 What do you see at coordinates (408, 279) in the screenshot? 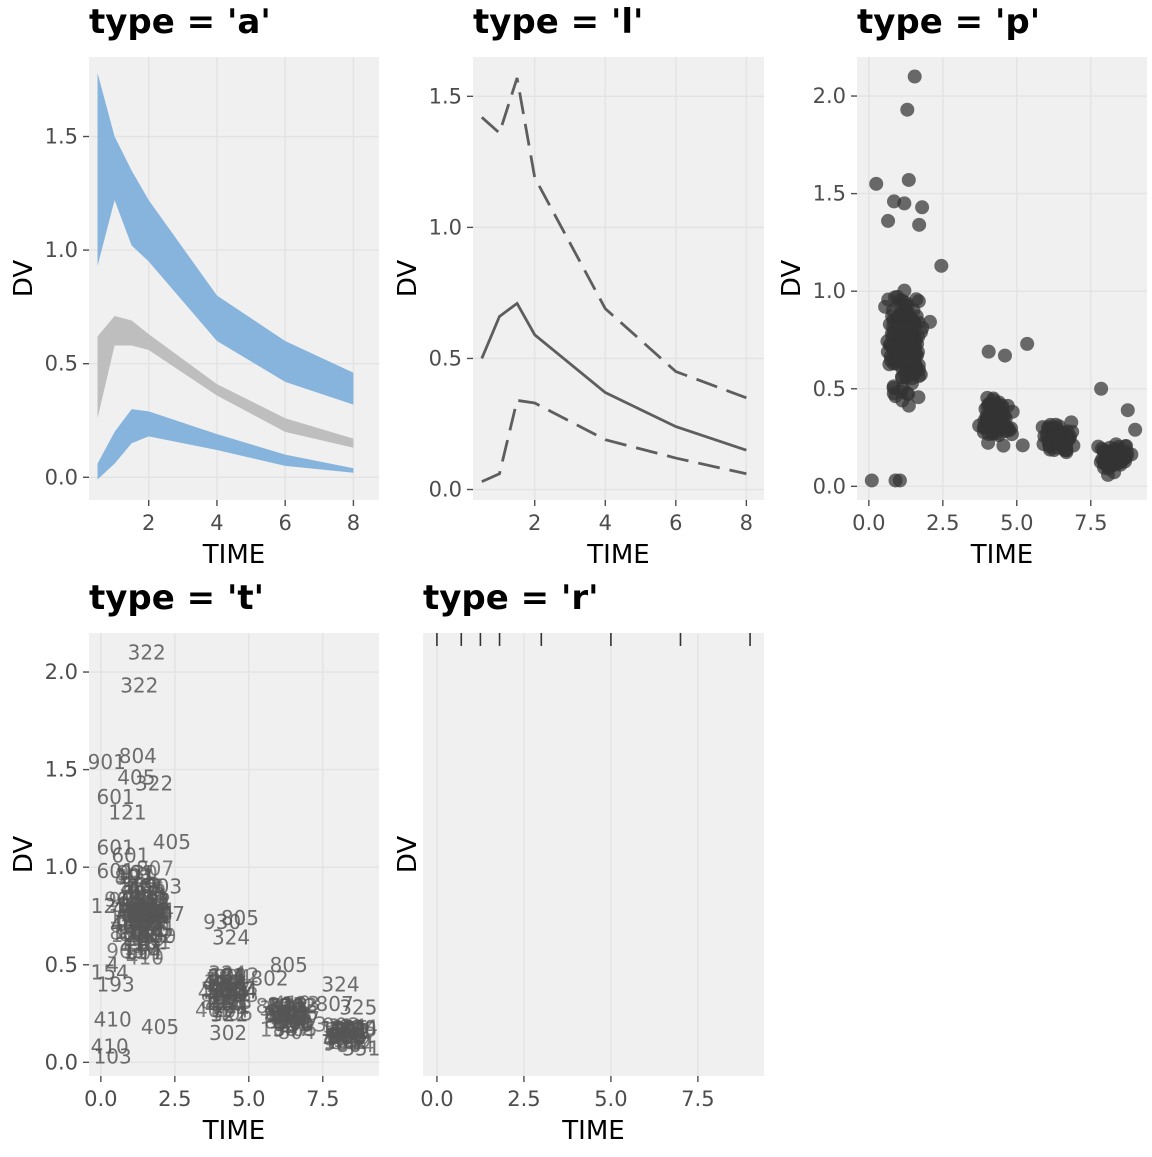
I see `y-axis-label: DV` at bounding box center [408, 279].